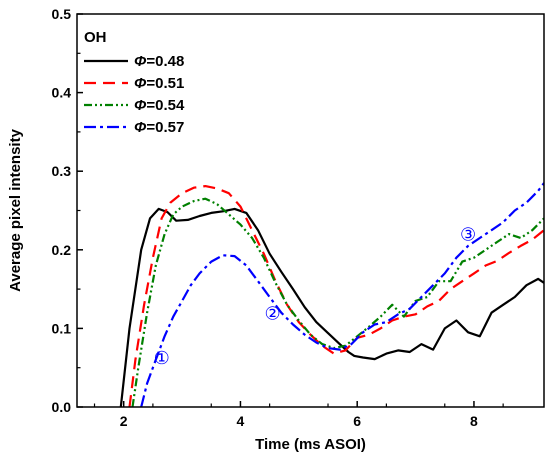  I want to click on x-axis-title: Time (ms ASOI), so click(310, 444).